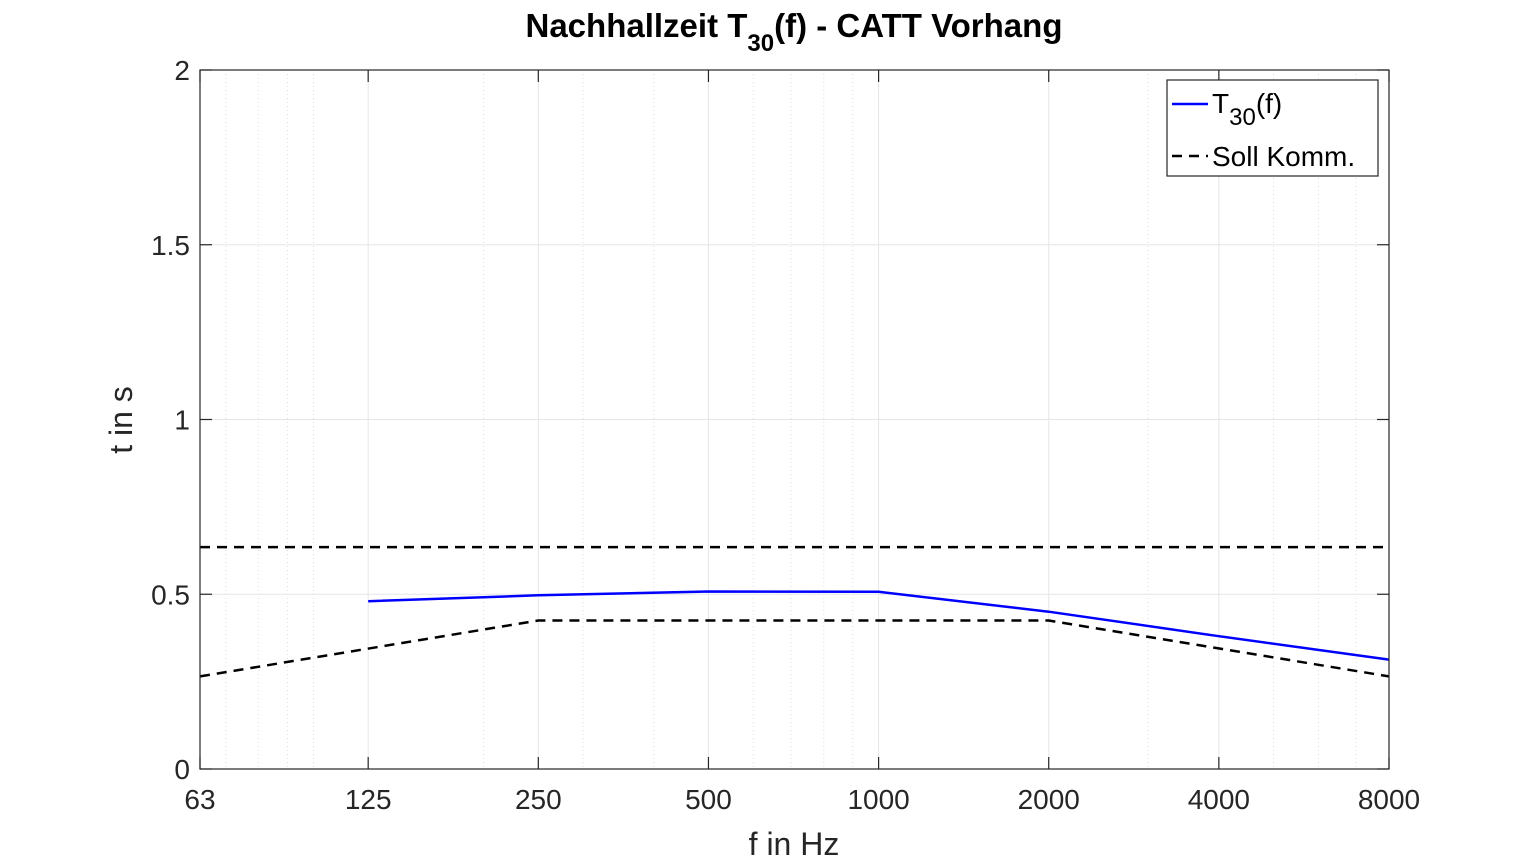  What do you see at coordinates (182, 70) in the screenshot?
I see `y-tick-label: 2` at bounding box center [182, 70].